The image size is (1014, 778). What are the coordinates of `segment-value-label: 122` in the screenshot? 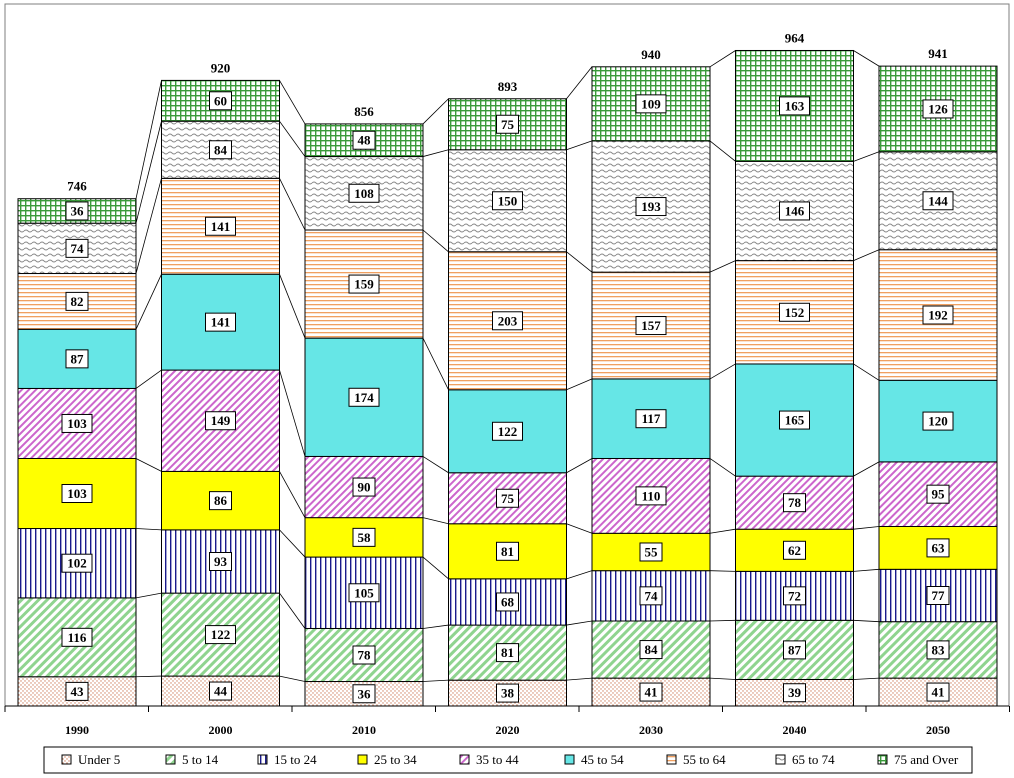 It's located at (221, 634).